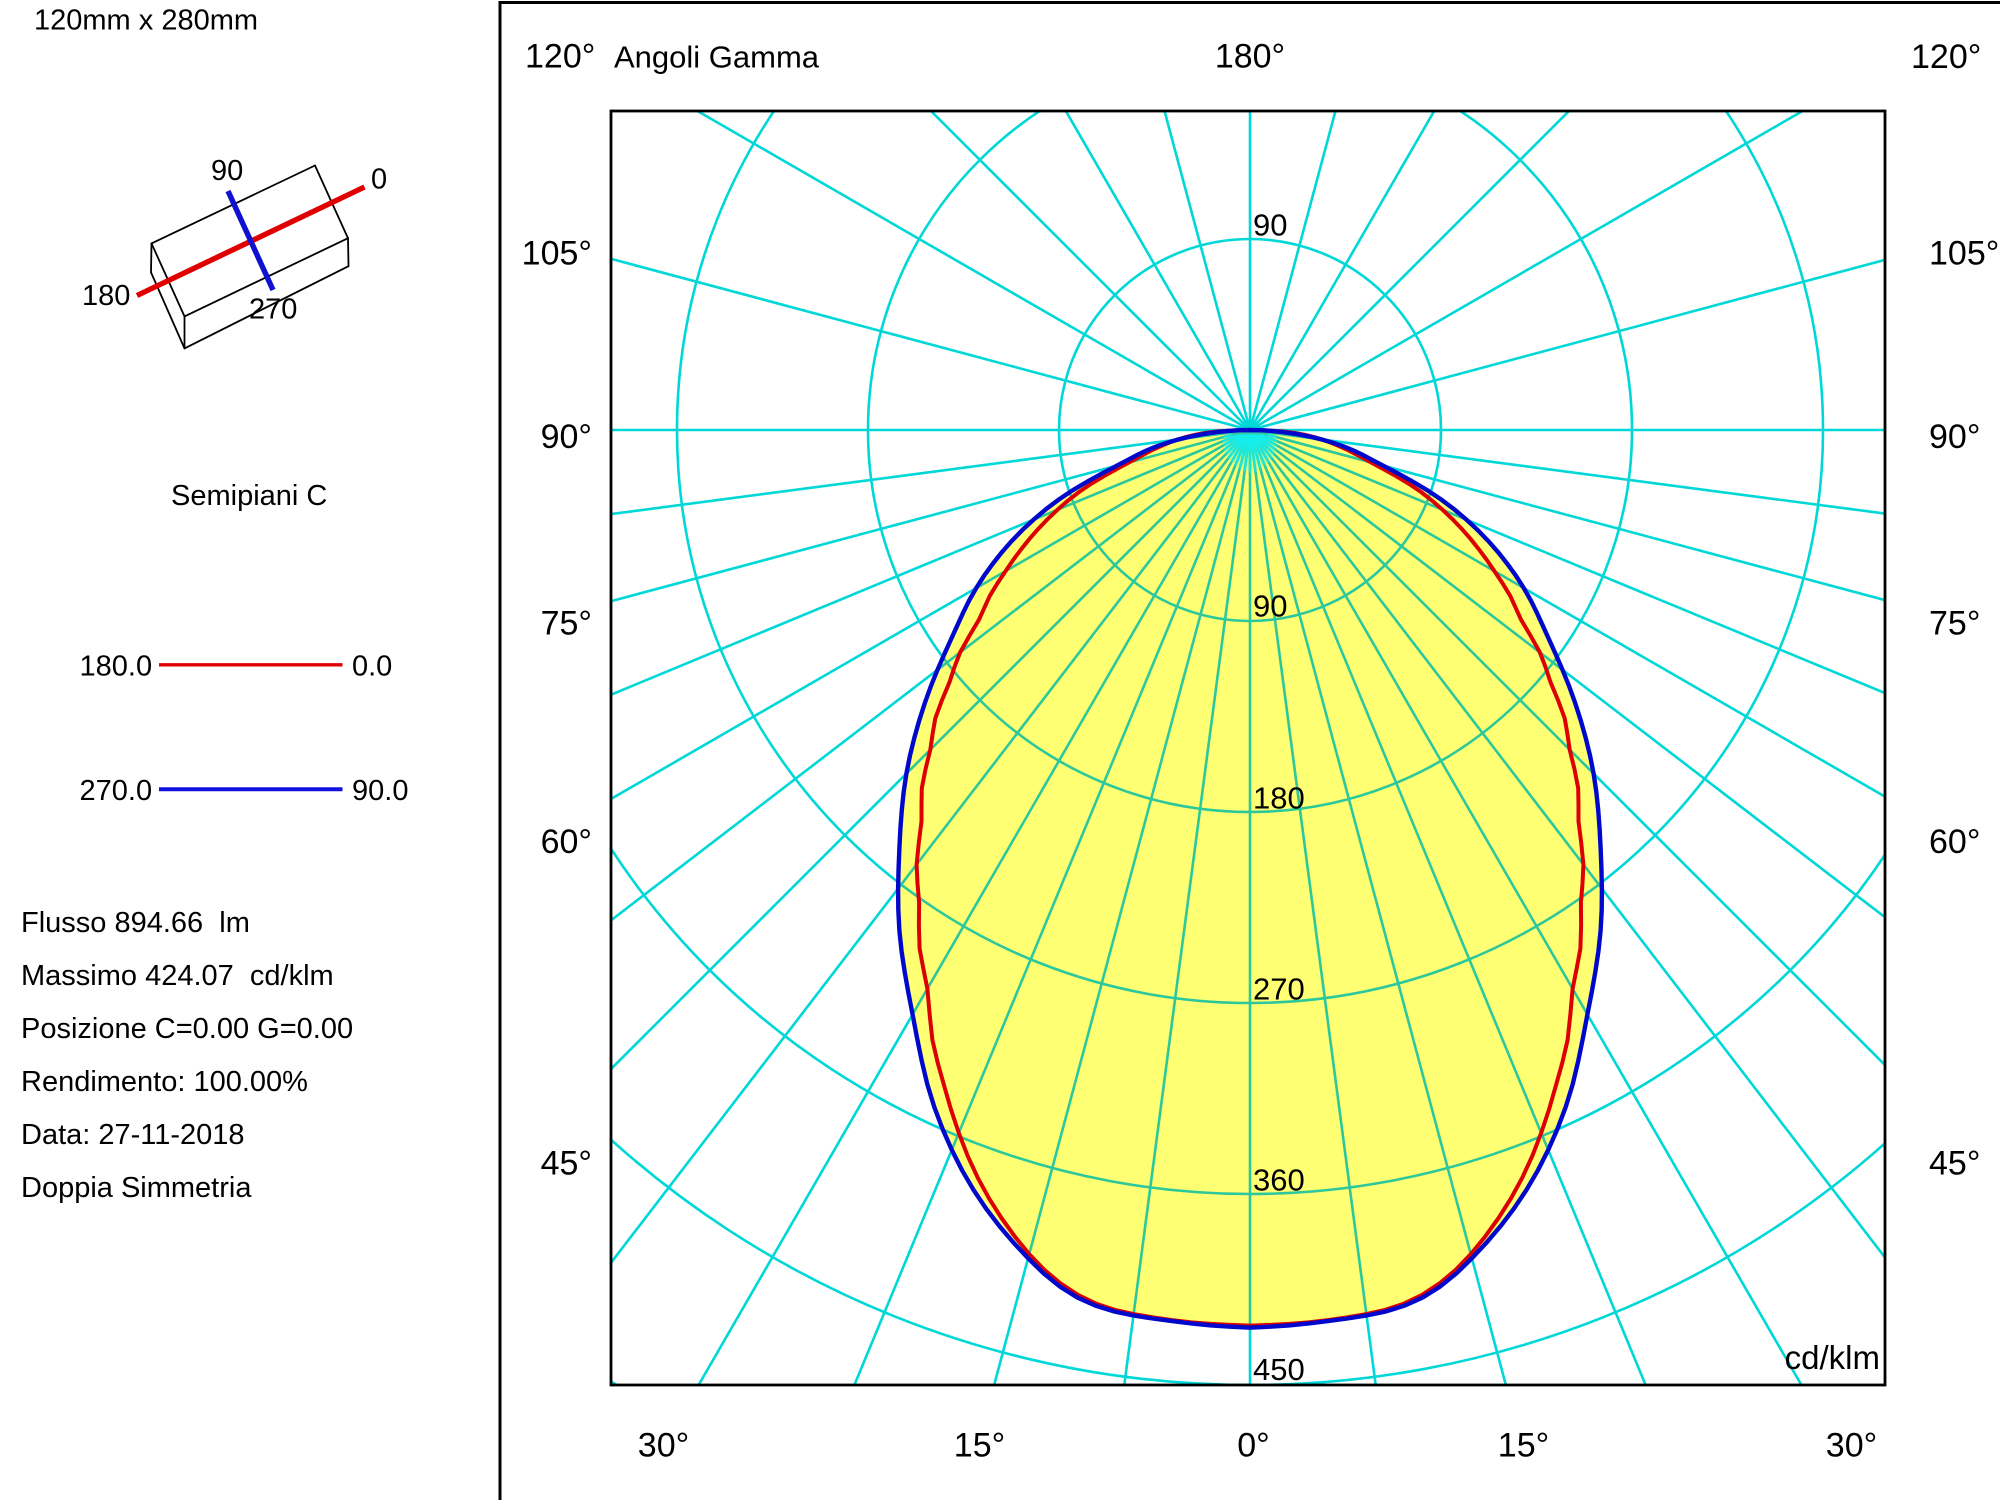 This screenshot has width=2000, height=1500. I want to click on svg-text: 450, so click(1279, 1369).